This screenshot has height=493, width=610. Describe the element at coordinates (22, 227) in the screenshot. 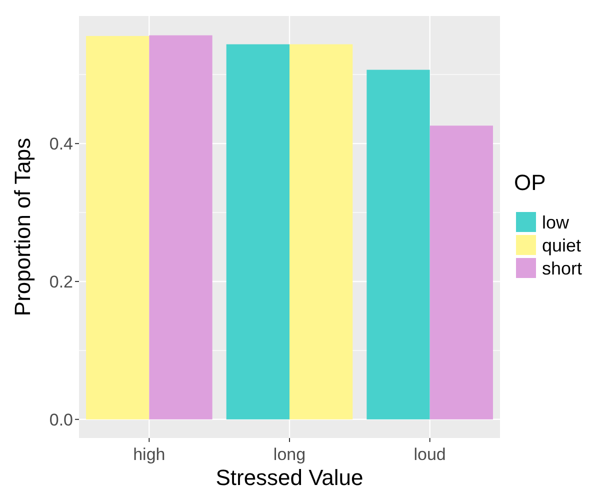

I see `y-axis-title: Proportion of Taps` at that location.